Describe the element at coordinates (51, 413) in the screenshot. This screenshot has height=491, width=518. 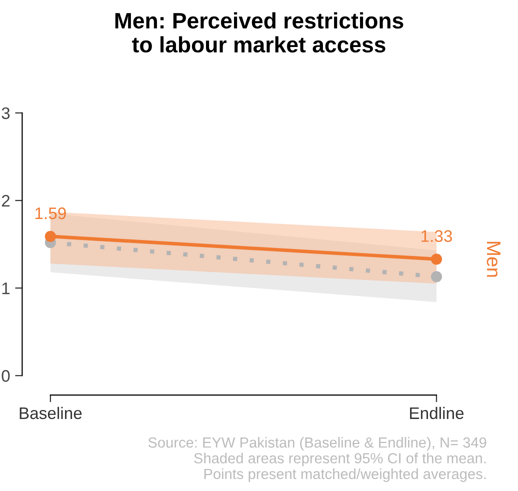
I see `x-tick-label: Baseline` at that location.